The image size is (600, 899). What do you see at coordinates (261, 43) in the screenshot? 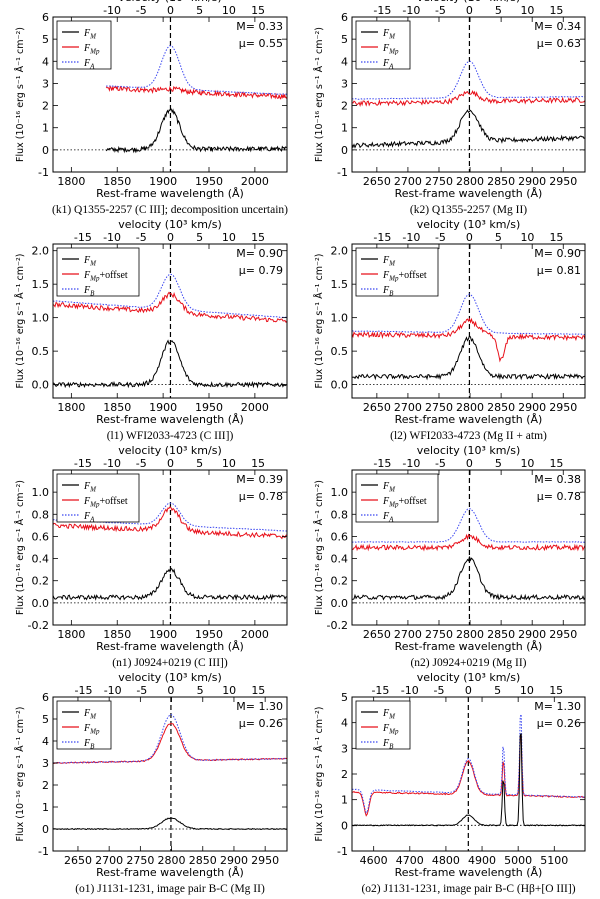
I see `annotation-mu: μ= 0.55` at bounding box center [261, 43].